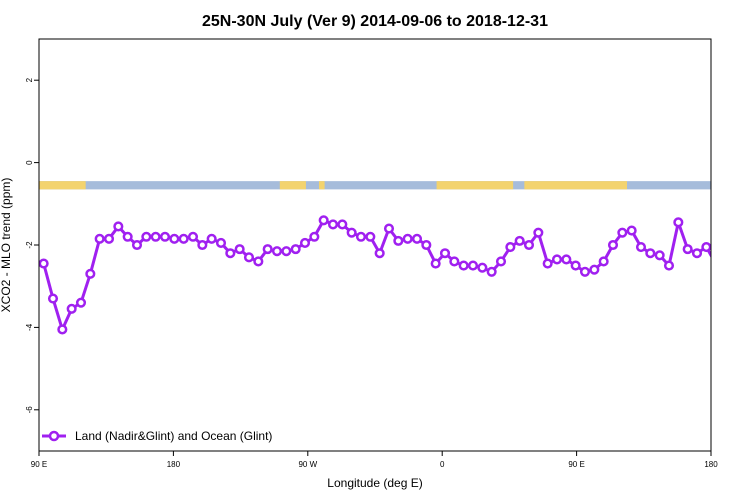 The width and height of the screenshot is (750, 500). Describe the element at coordinates (6, 245) in the screenshot. I see `y-axis-label: XCO2 - MLO trend (ppm)` at that location.